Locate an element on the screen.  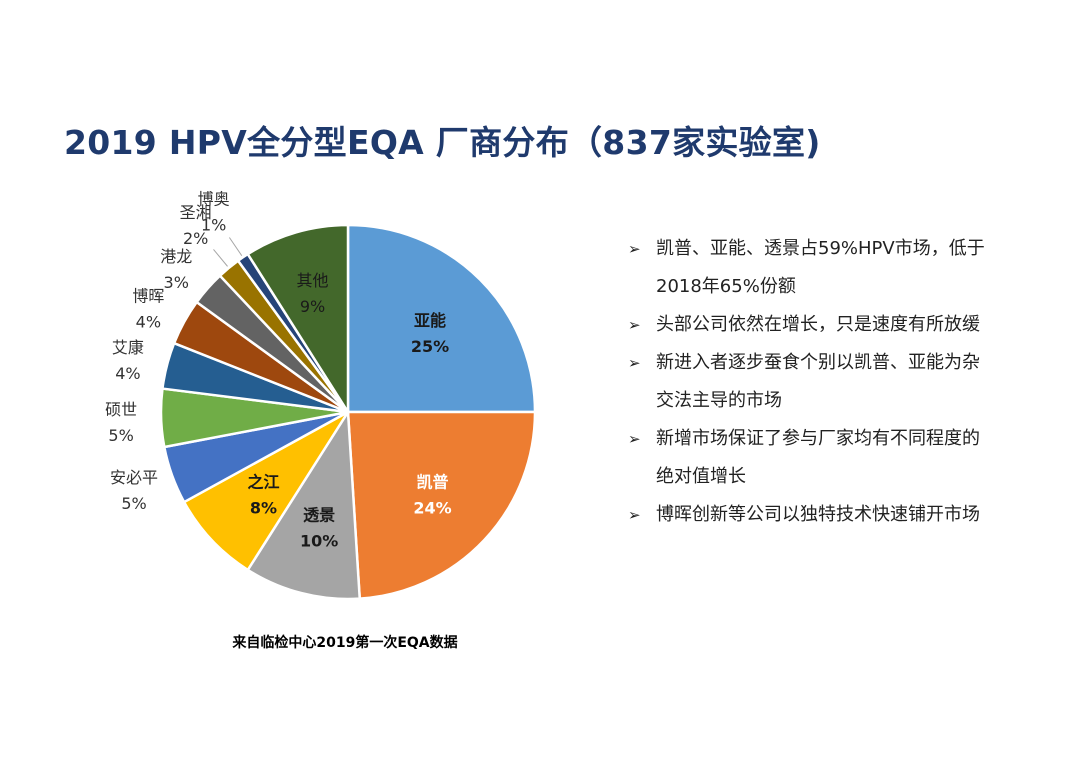
bullet-item: ➢ 博晖创新等公司以独特技术快速铺开市场 is located at coordinates (808, 515).